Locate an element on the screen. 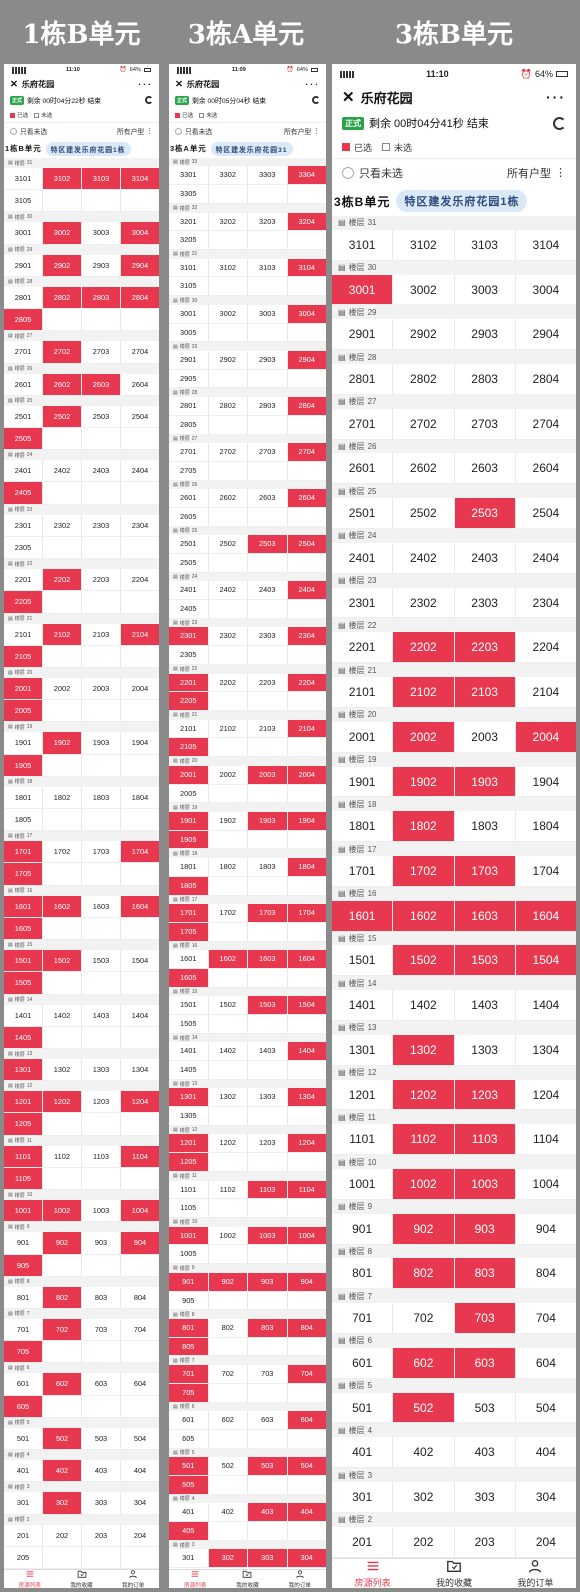  unit-cell-1203: 1203 is located at coordinates (484, 1094).